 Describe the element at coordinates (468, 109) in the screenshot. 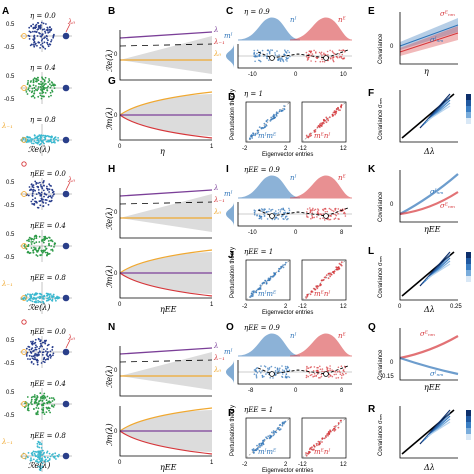

I see `colorbar` at that location.